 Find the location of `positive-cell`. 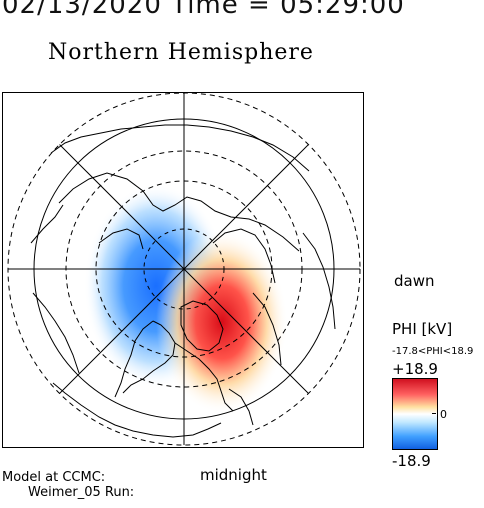

positive-cell is located at coordinates (222, 322).